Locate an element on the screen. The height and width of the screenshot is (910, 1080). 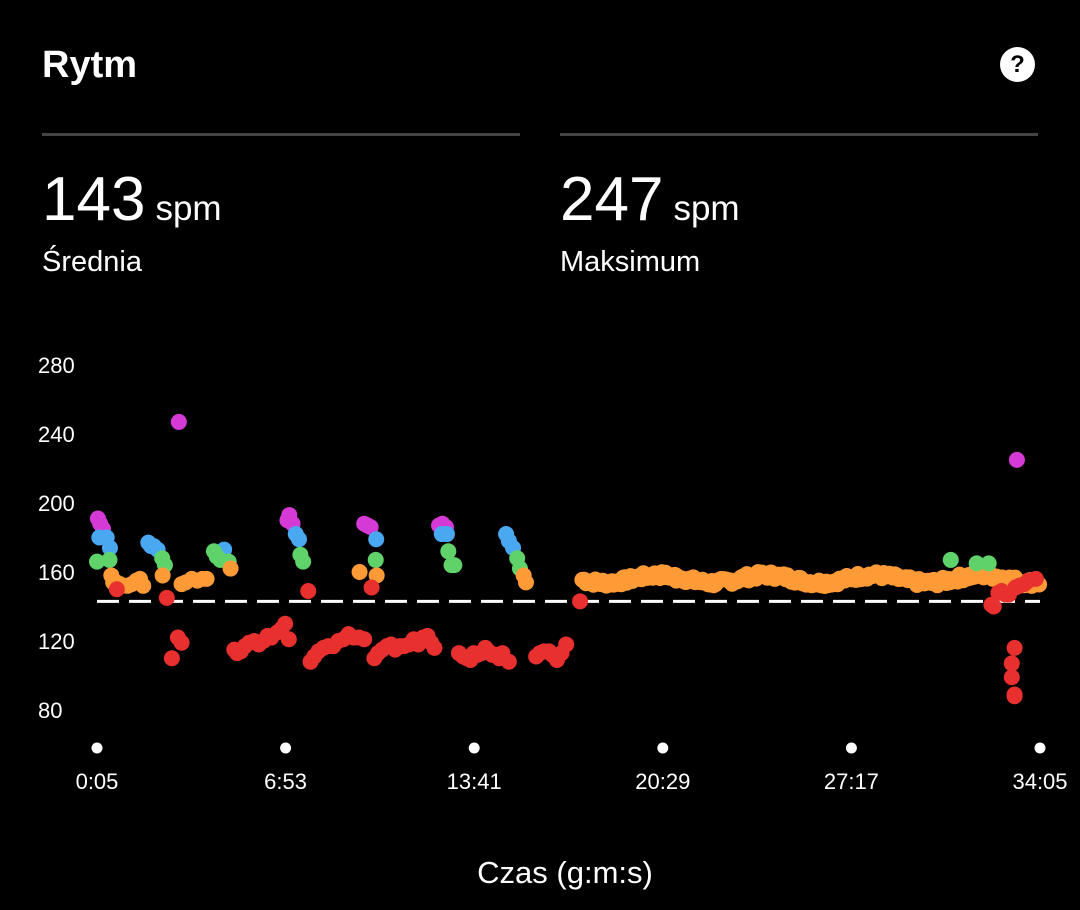
page-title: Rytm is located at coordinates (90, 65).